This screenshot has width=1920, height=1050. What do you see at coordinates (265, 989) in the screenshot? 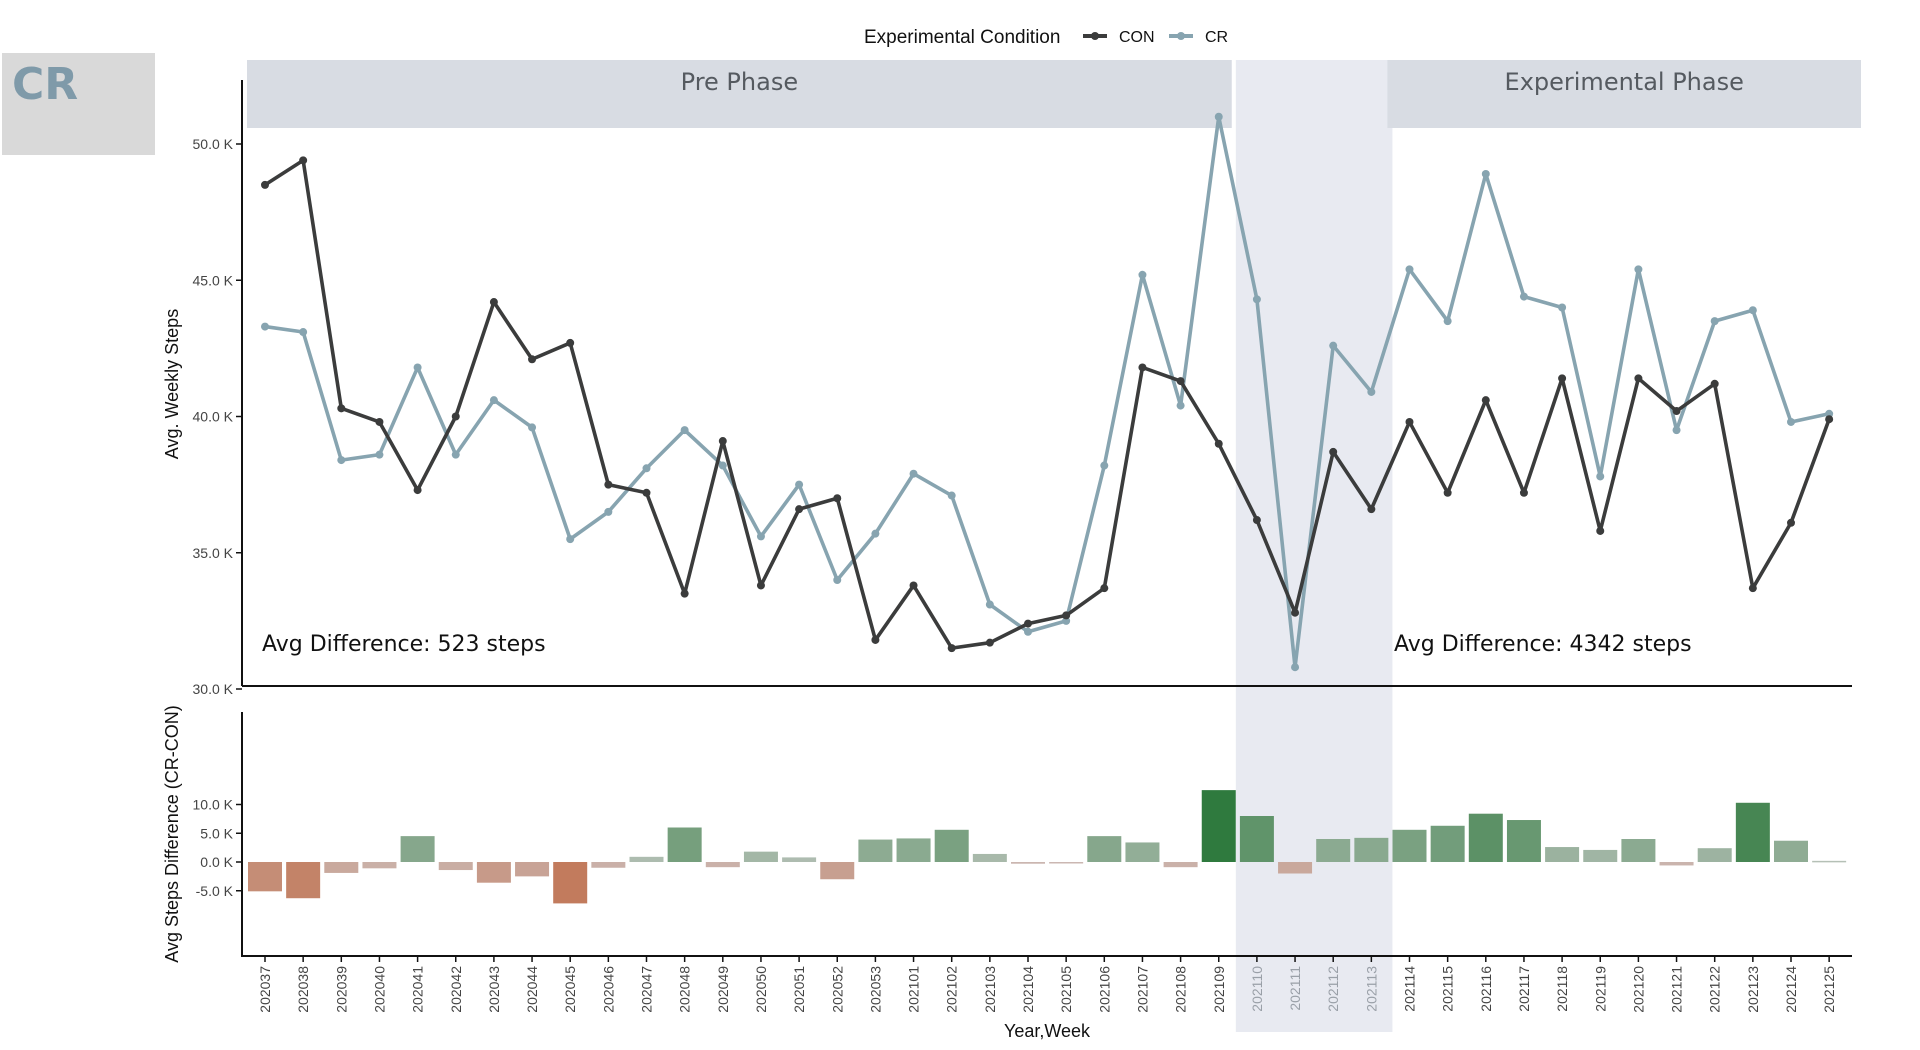
I see `x-tick-label: 202037` at bounding box center [265, 989].